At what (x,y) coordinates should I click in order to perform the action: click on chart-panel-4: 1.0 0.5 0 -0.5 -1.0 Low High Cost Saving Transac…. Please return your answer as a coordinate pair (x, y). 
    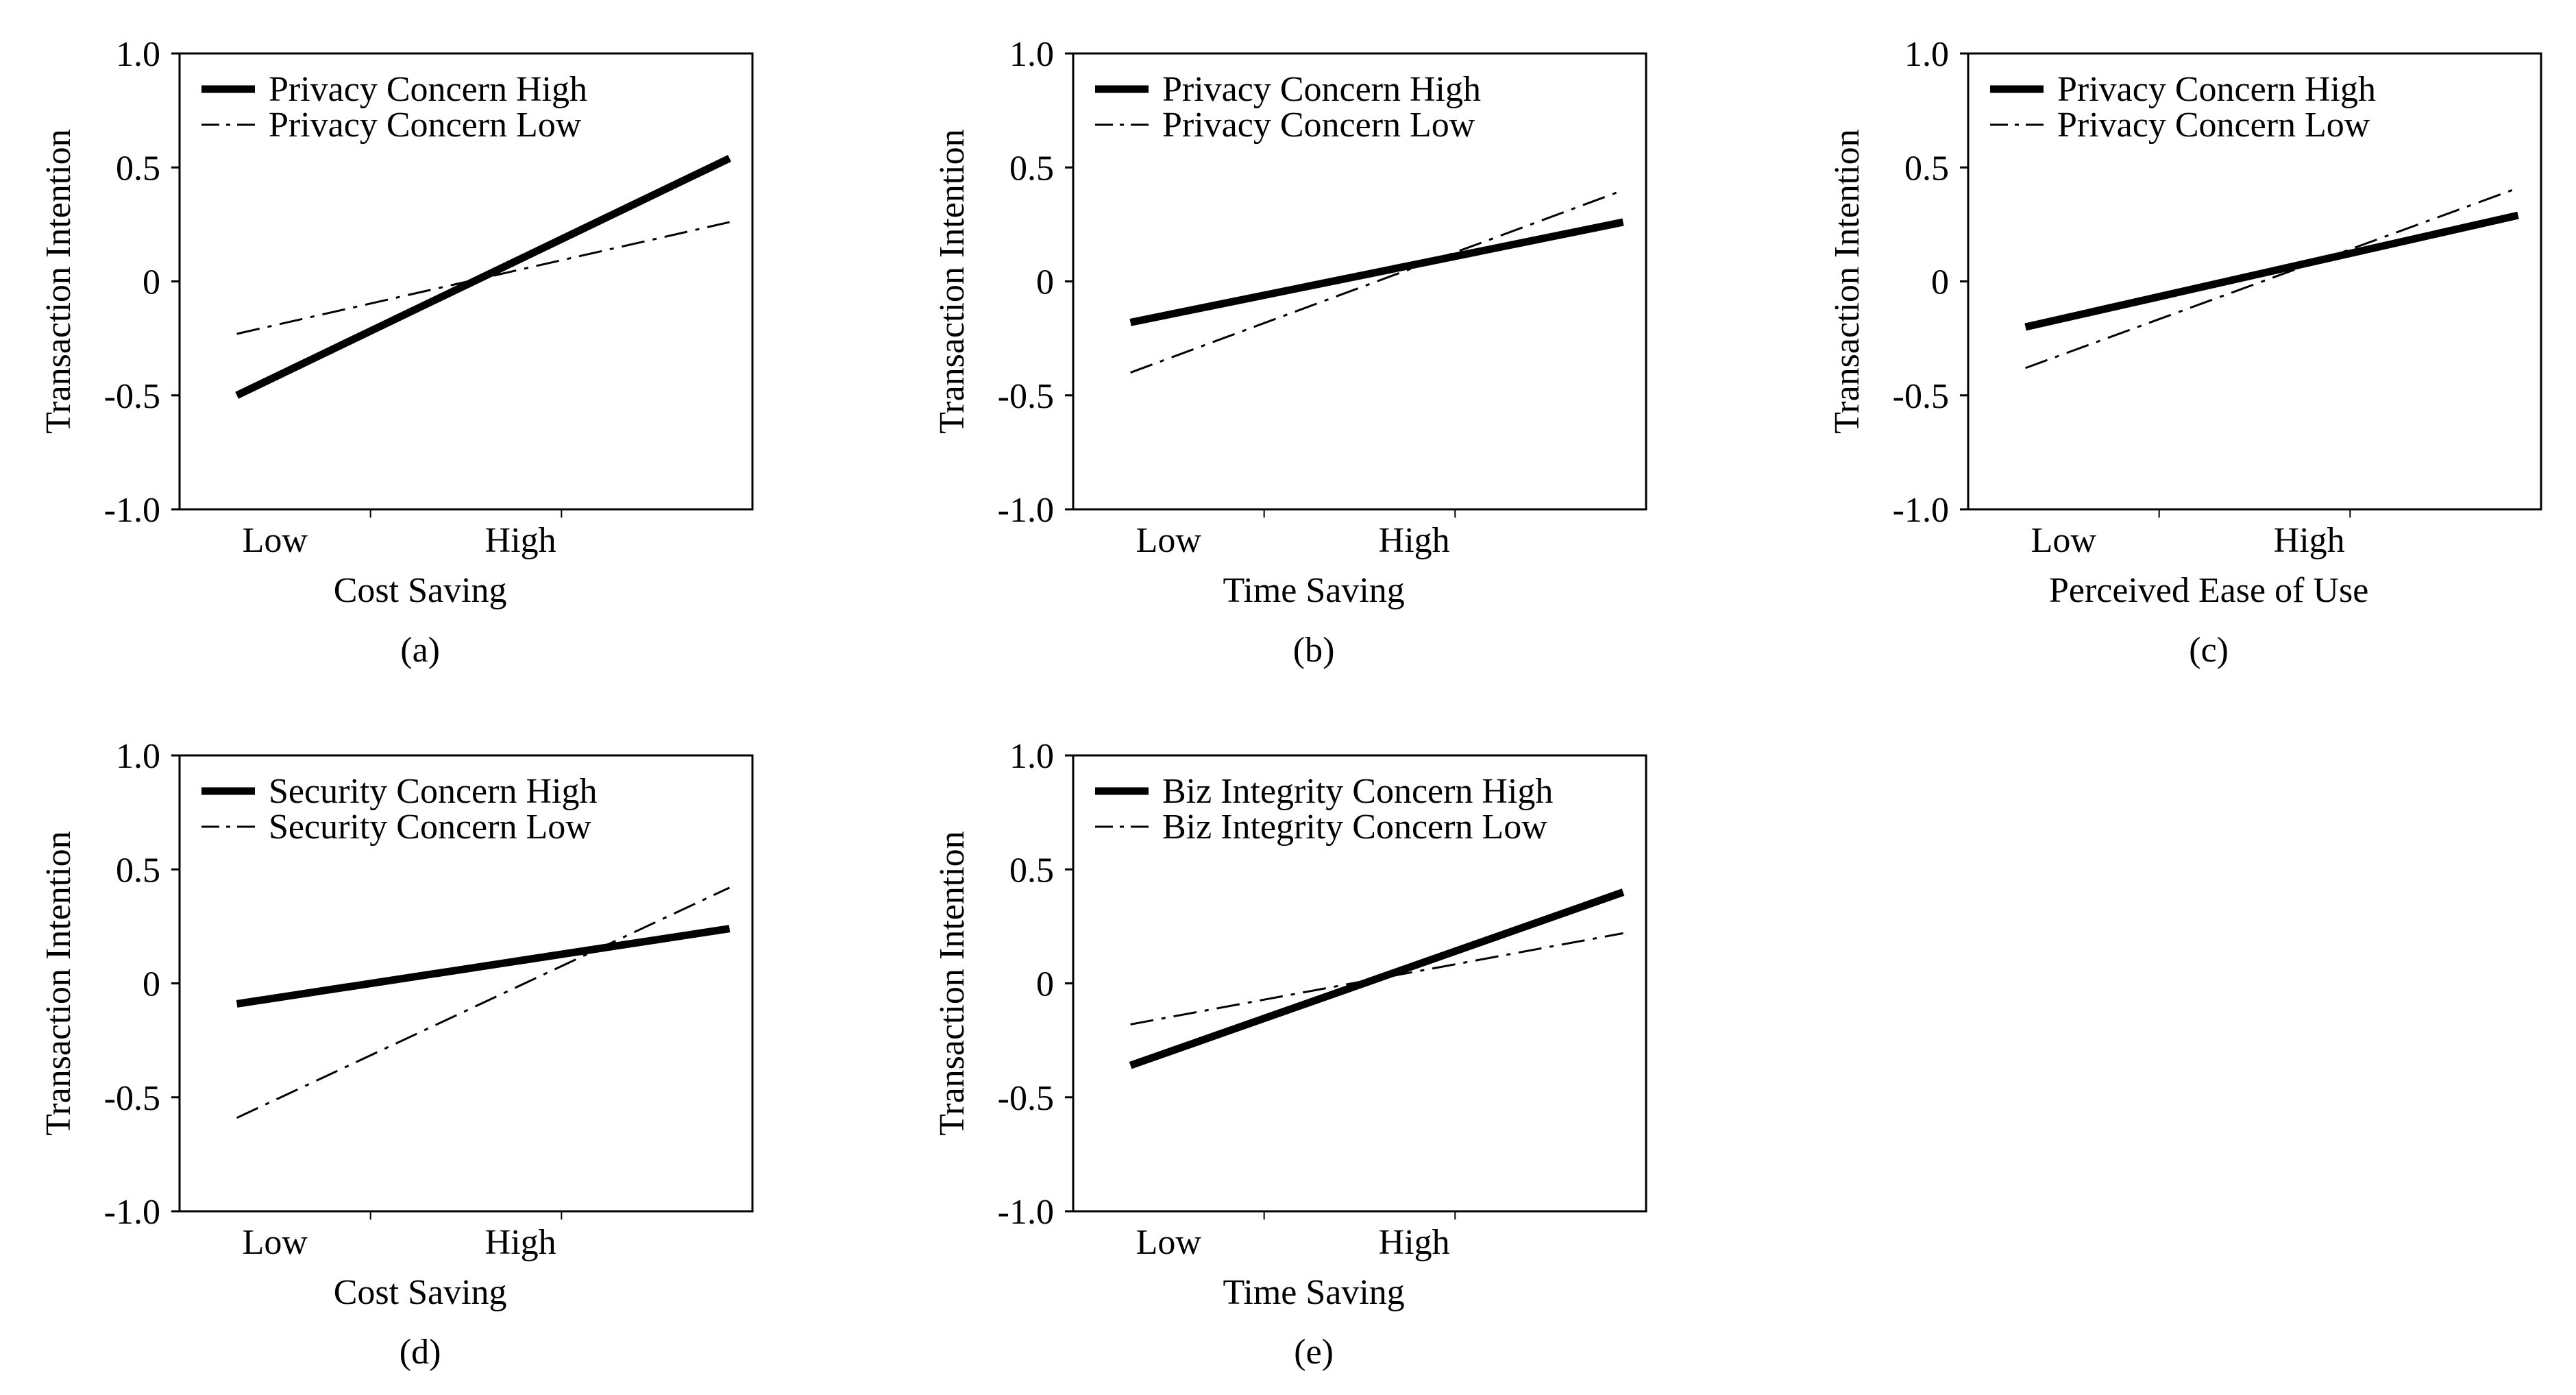
    Looking at the image, I should click on (397, 1054).